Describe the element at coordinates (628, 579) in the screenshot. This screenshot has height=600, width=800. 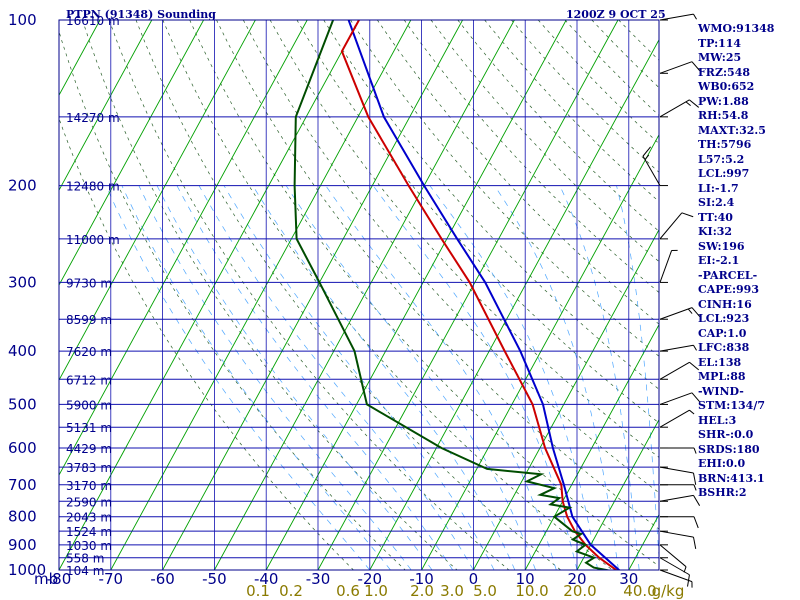
I see `temperature-tick-label: 30` at that location.